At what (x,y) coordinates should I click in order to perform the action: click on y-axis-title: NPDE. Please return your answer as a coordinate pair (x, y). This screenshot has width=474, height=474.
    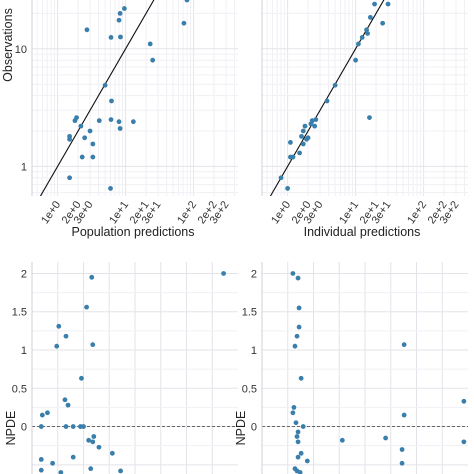
    Looking at the image, I should click on (241, 428).